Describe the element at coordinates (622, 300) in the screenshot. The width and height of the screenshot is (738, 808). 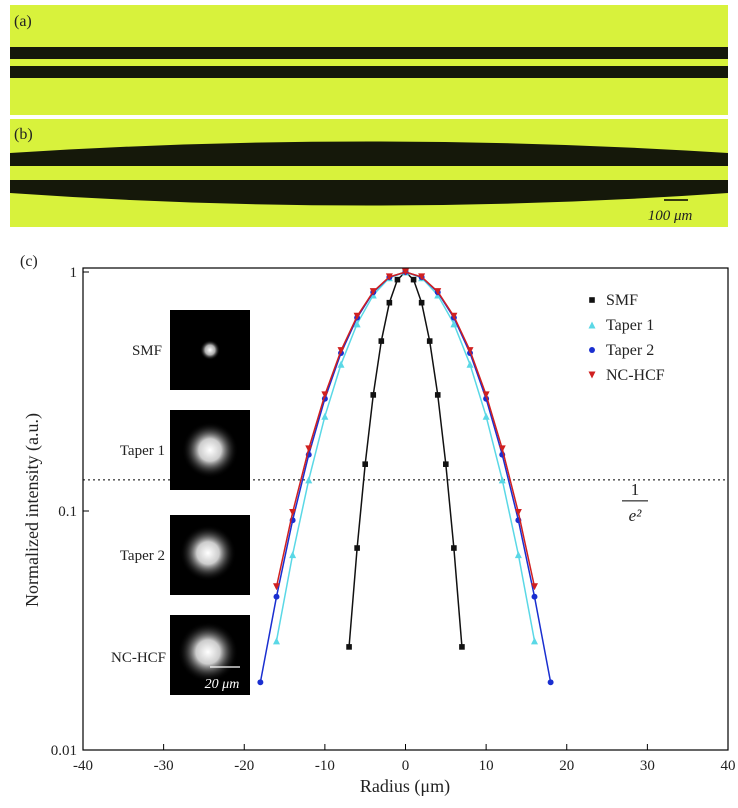
I see `legend-label: SMF` at that location.